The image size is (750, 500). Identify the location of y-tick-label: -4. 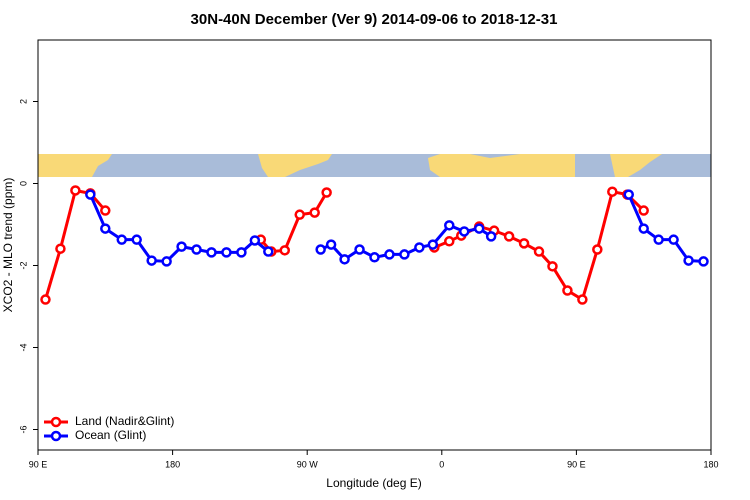
(23, 347).